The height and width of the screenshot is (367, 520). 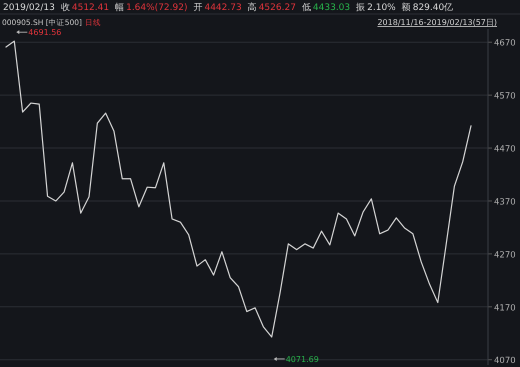 What do you see at coordinates (361, 7) in the screenshot?
I see `text: 振` at bounding box center [361, 7].